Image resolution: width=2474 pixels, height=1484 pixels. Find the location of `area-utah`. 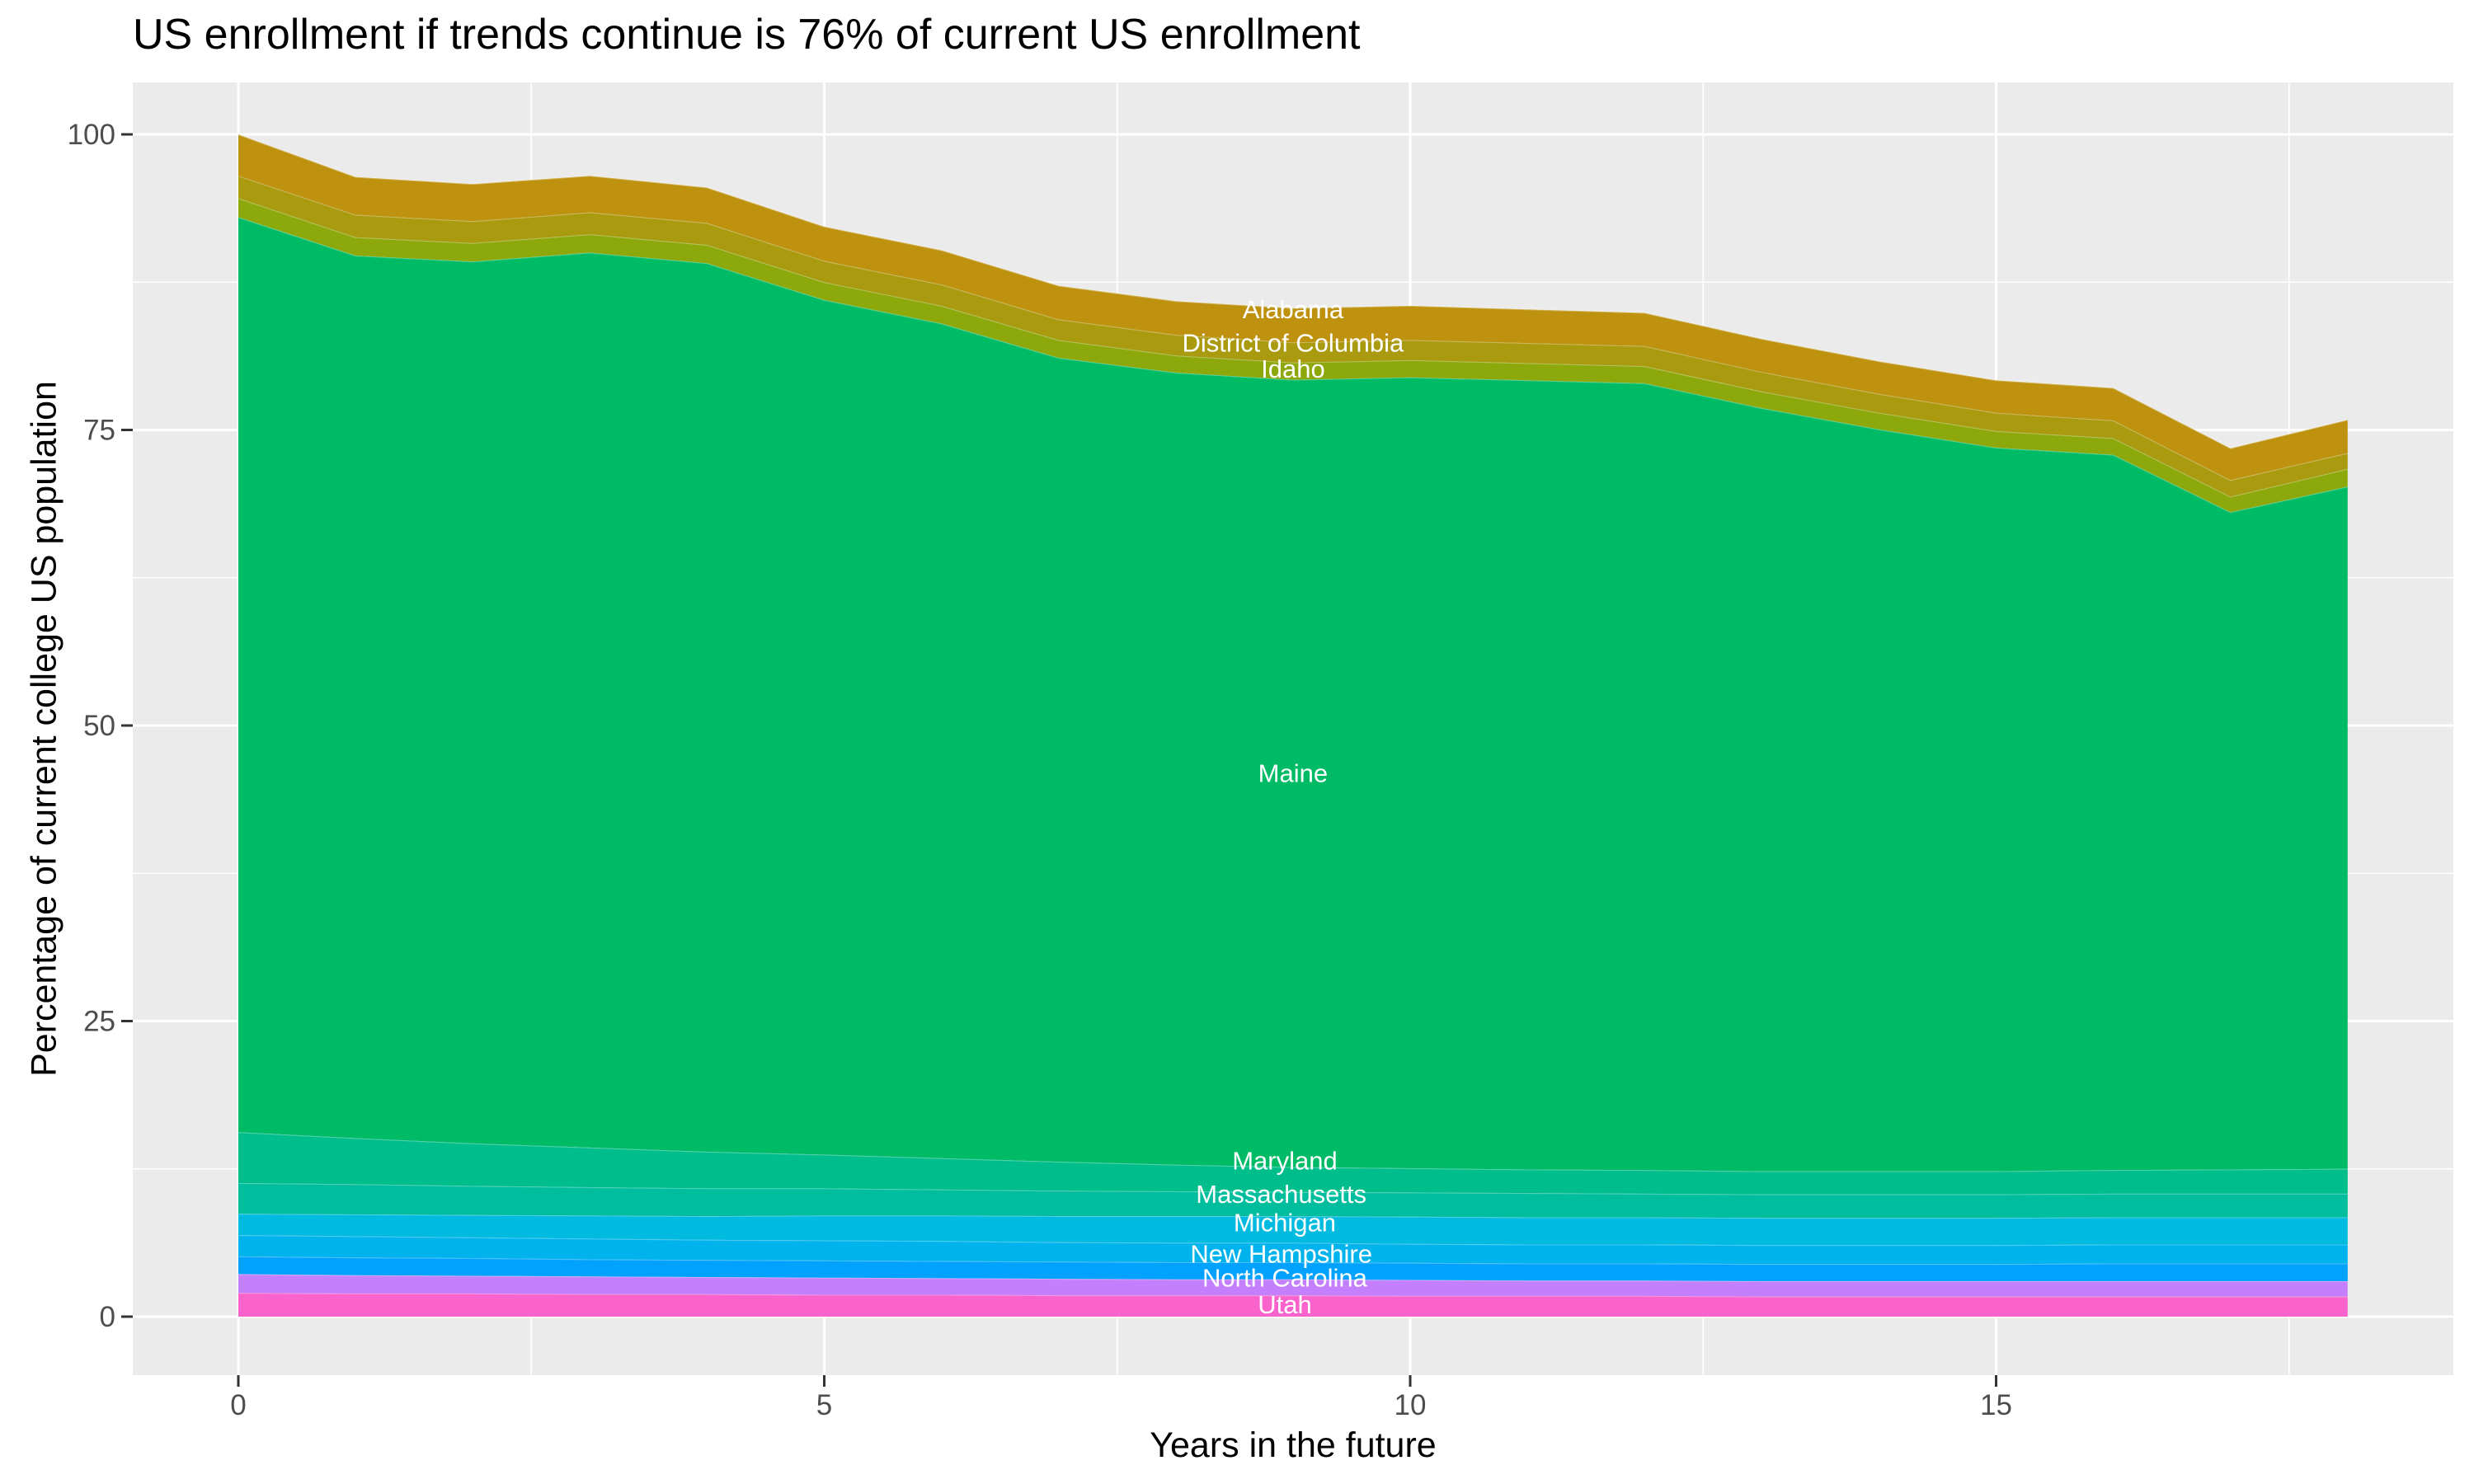

area-utah is located at coordinates (1293, 1305).